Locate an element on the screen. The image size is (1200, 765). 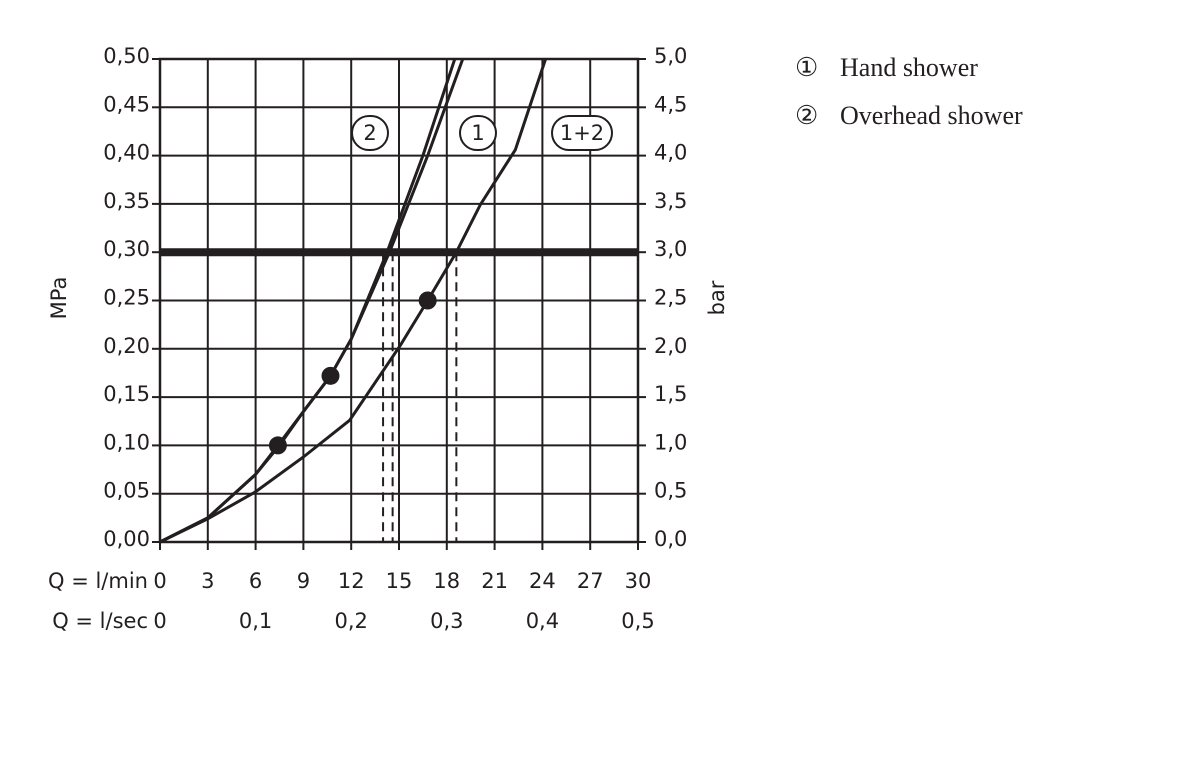
y-tick-label: 0,05 is located at coordinates (126, 491).